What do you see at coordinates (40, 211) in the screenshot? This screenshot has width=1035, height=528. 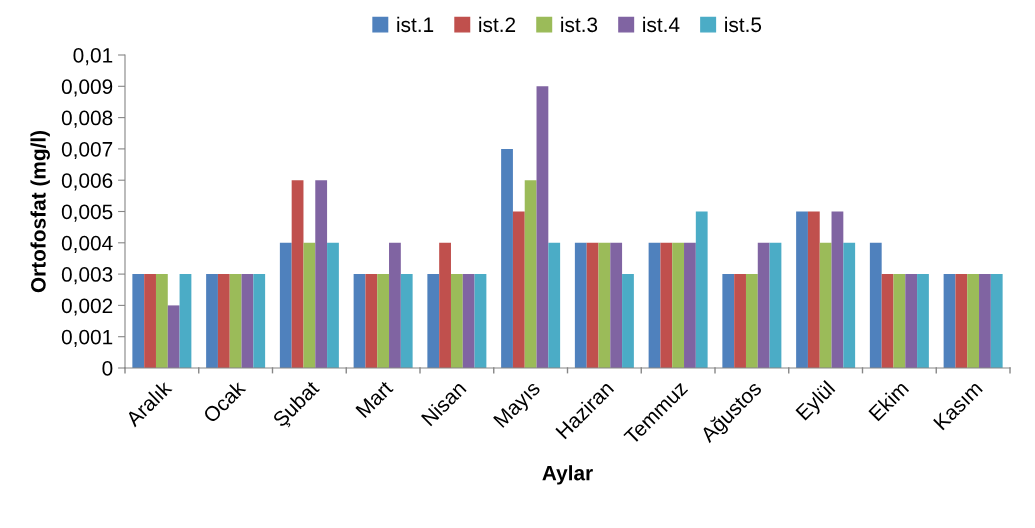 I see `y-axis-title: Ortofosfat (mg/l)` at bounding box center [40, 211].